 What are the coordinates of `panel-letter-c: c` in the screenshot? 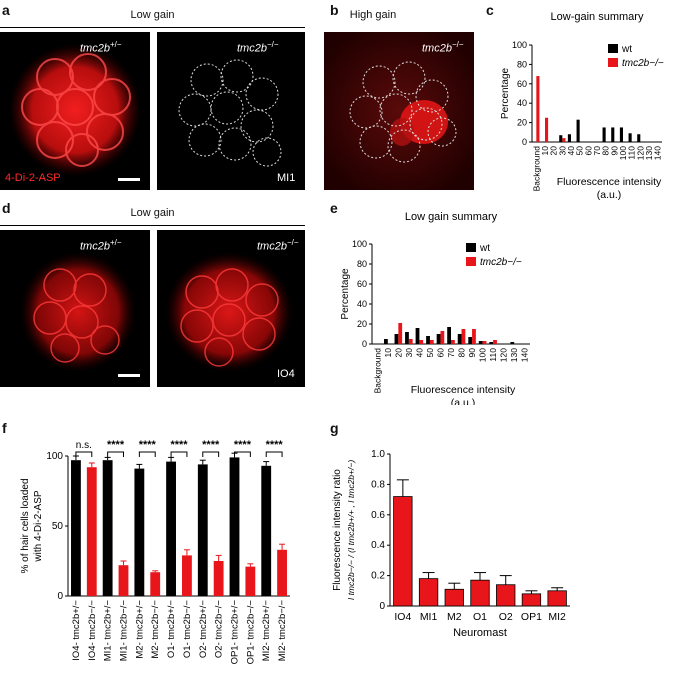 It's located at (490, 10).